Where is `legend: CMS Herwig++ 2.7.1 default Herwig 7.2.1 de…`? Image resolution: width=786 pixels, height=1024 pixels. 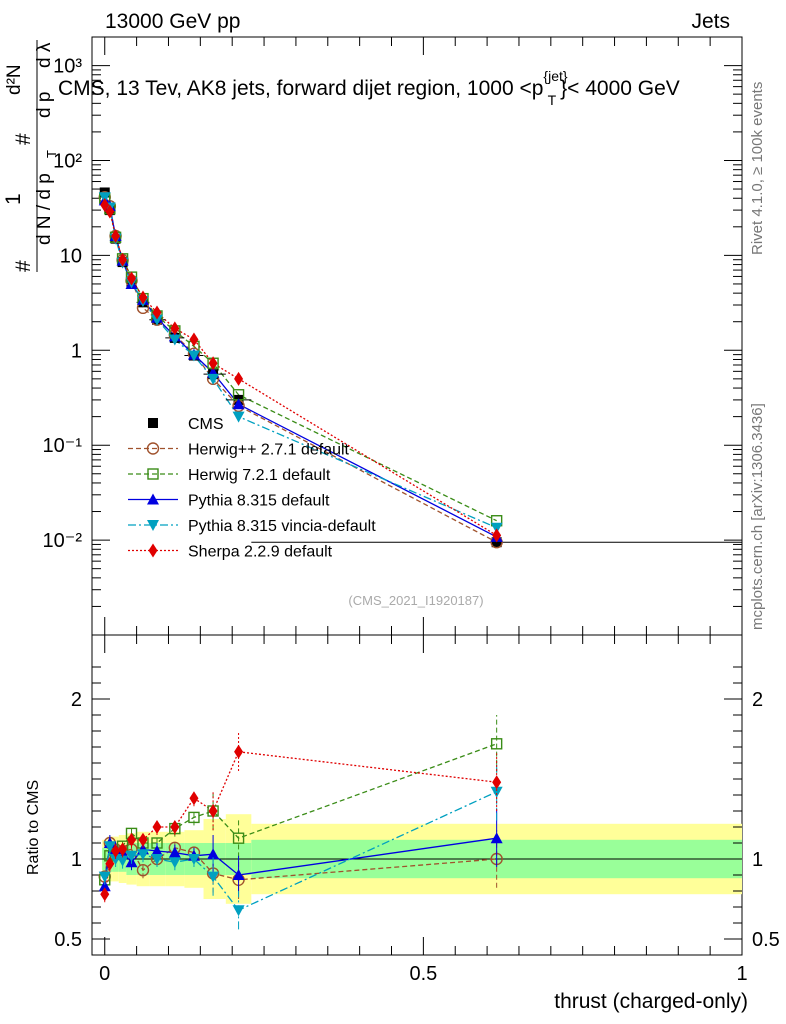
legend: CMS Herwig++ 2.7.1 default Herwig 7.2.1 de… is located at coordinates (252, 488).